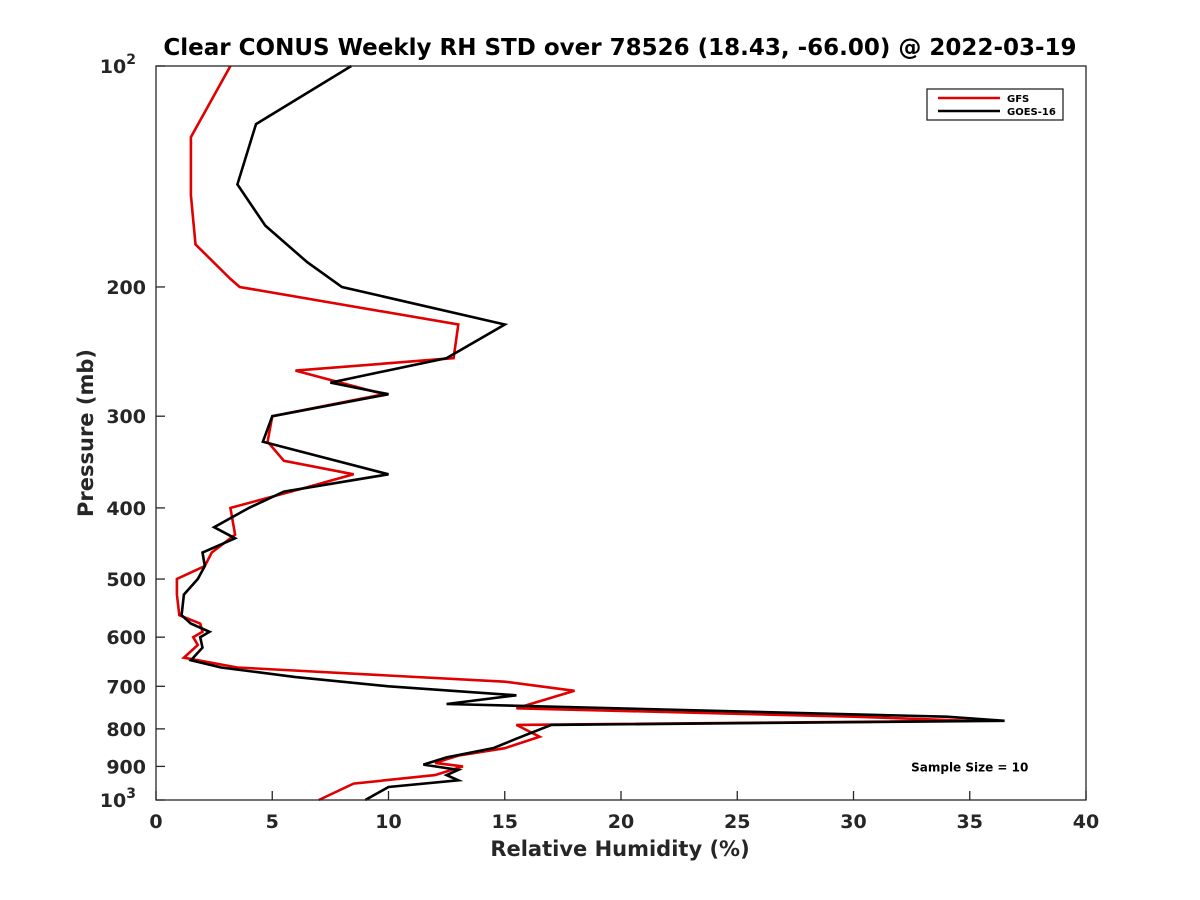 The height and width of the screenshot is (900, 1200). Describe the element at coordinates (737, 822) in the screenshot. I see `x-tick-label: 25` at that location.